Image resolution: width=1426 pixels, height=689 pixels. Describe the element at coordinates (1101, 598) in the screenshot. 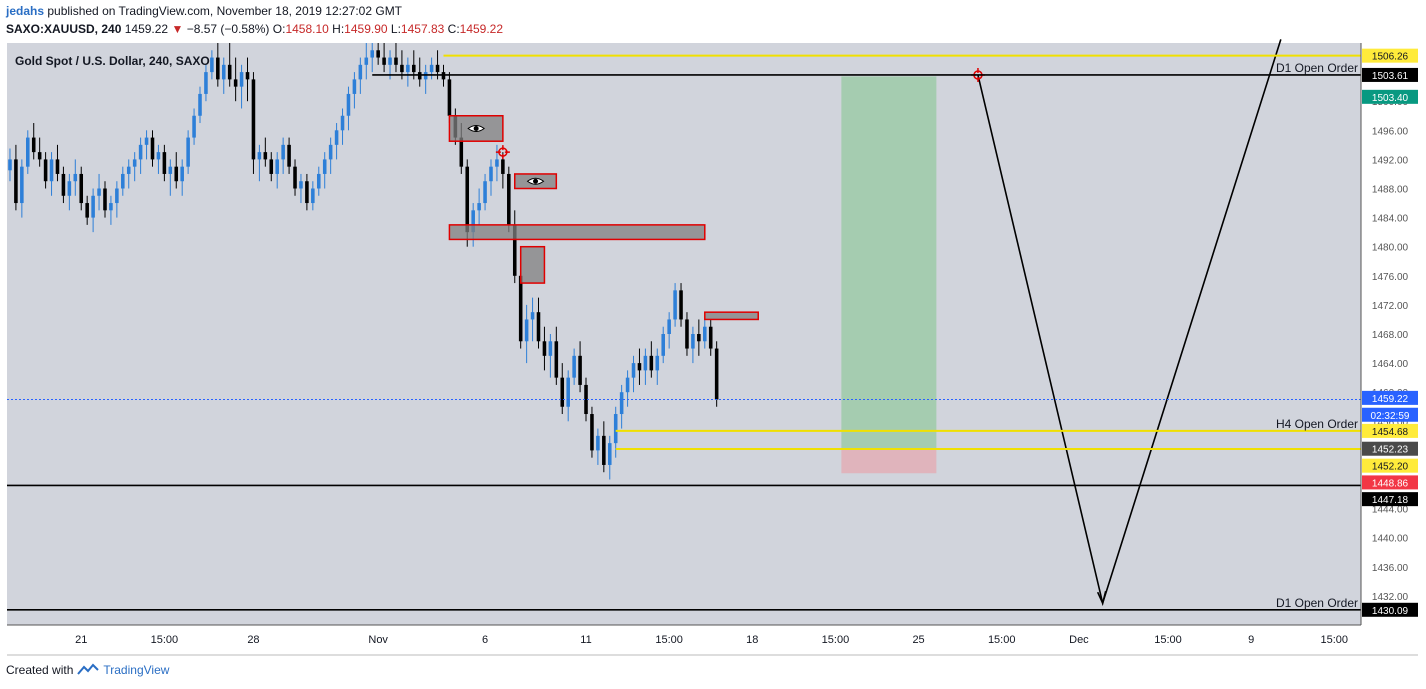

I see `projection-arrowhead` at that location.